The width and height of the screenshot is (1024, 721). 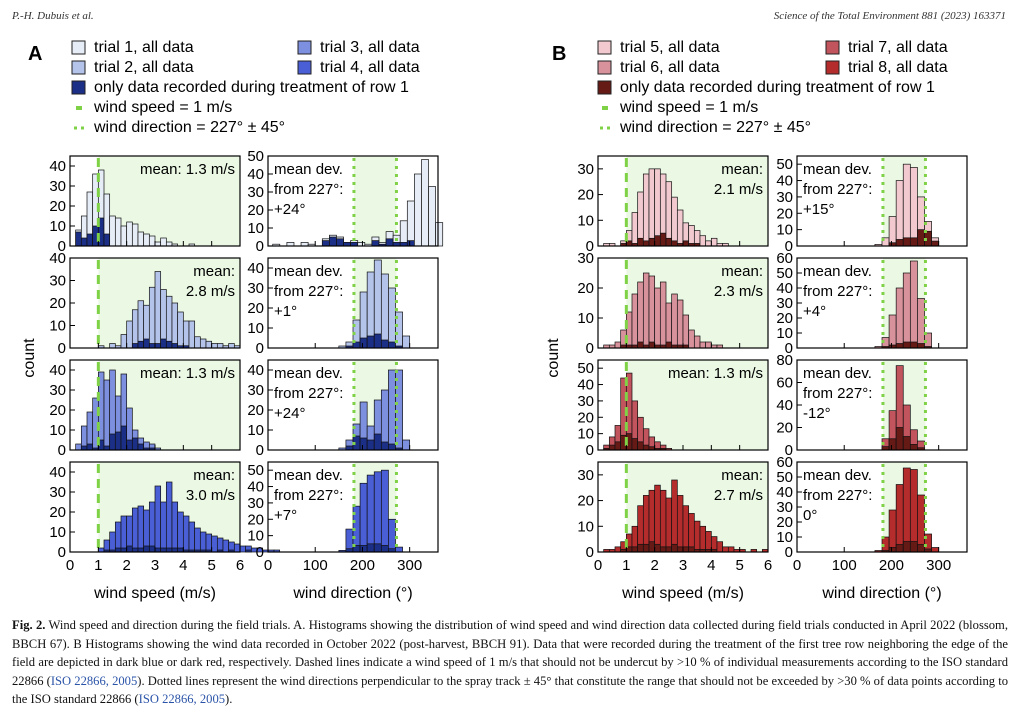 What do you see at coordinates (144, 47) in the screenshot?
I see `legend-label: trial 1, all data` at bounding box center [144, 47].